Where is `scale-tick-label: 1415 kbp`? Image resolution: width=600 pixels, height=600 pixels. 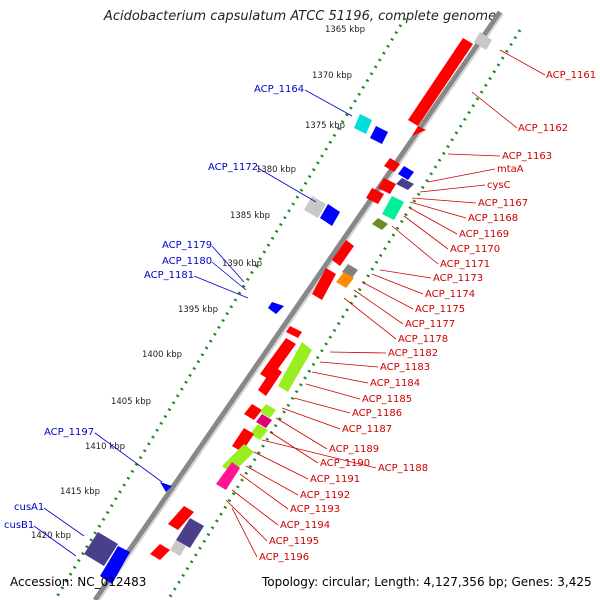 scale-tick-label: 1415 kbp is located at coordinates (80, 492).